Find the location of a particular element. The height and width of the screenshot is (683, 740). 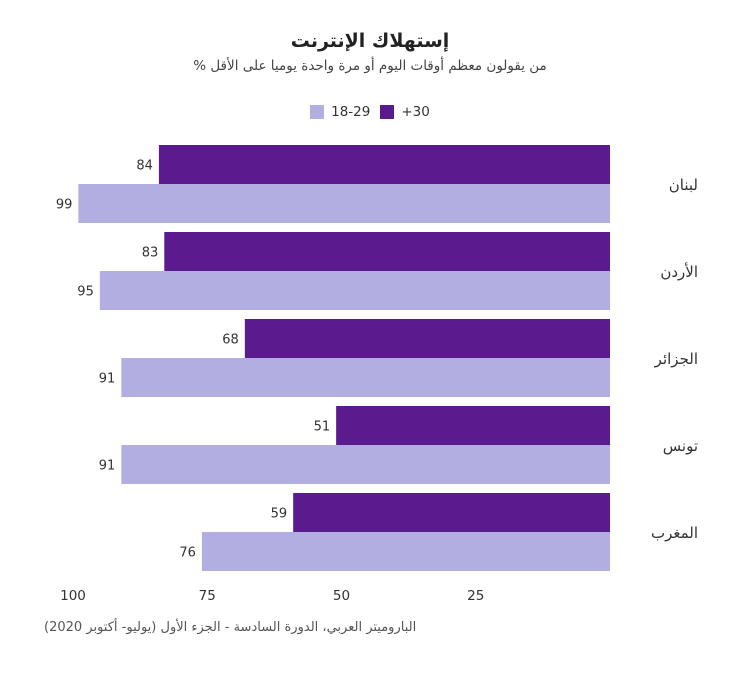

category-label-1: الأردن is located at coordinates (679, 271).